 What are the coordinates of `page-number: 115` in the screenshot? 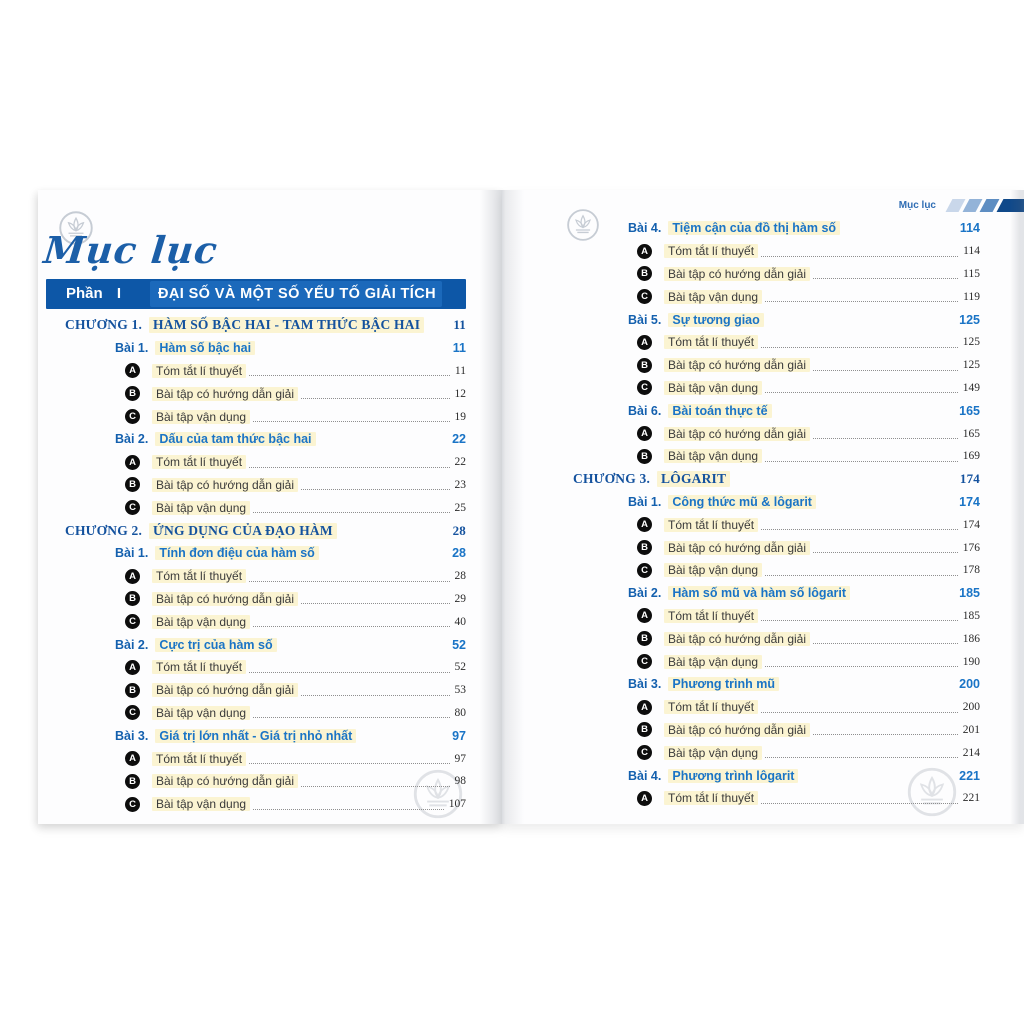 It's located at (971, 273).